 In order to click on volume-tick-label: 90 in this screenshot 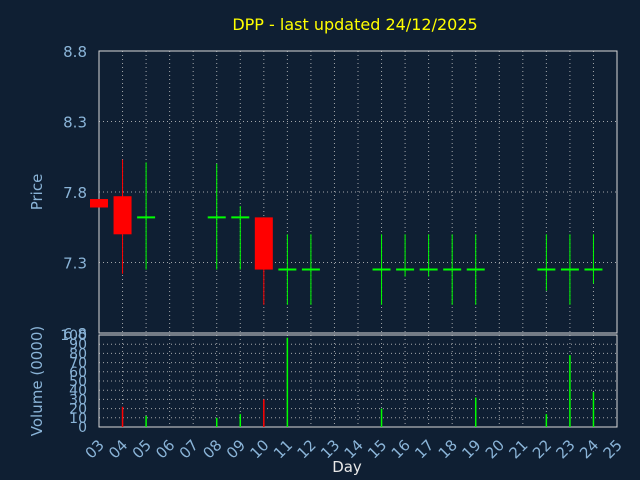, I will do `click(78, 345)`.